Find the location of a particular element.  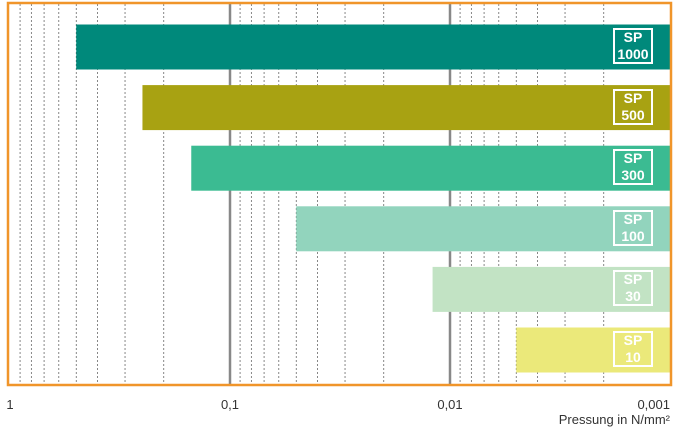

series-label: SP 1000 is located at coordinates (633, 46).